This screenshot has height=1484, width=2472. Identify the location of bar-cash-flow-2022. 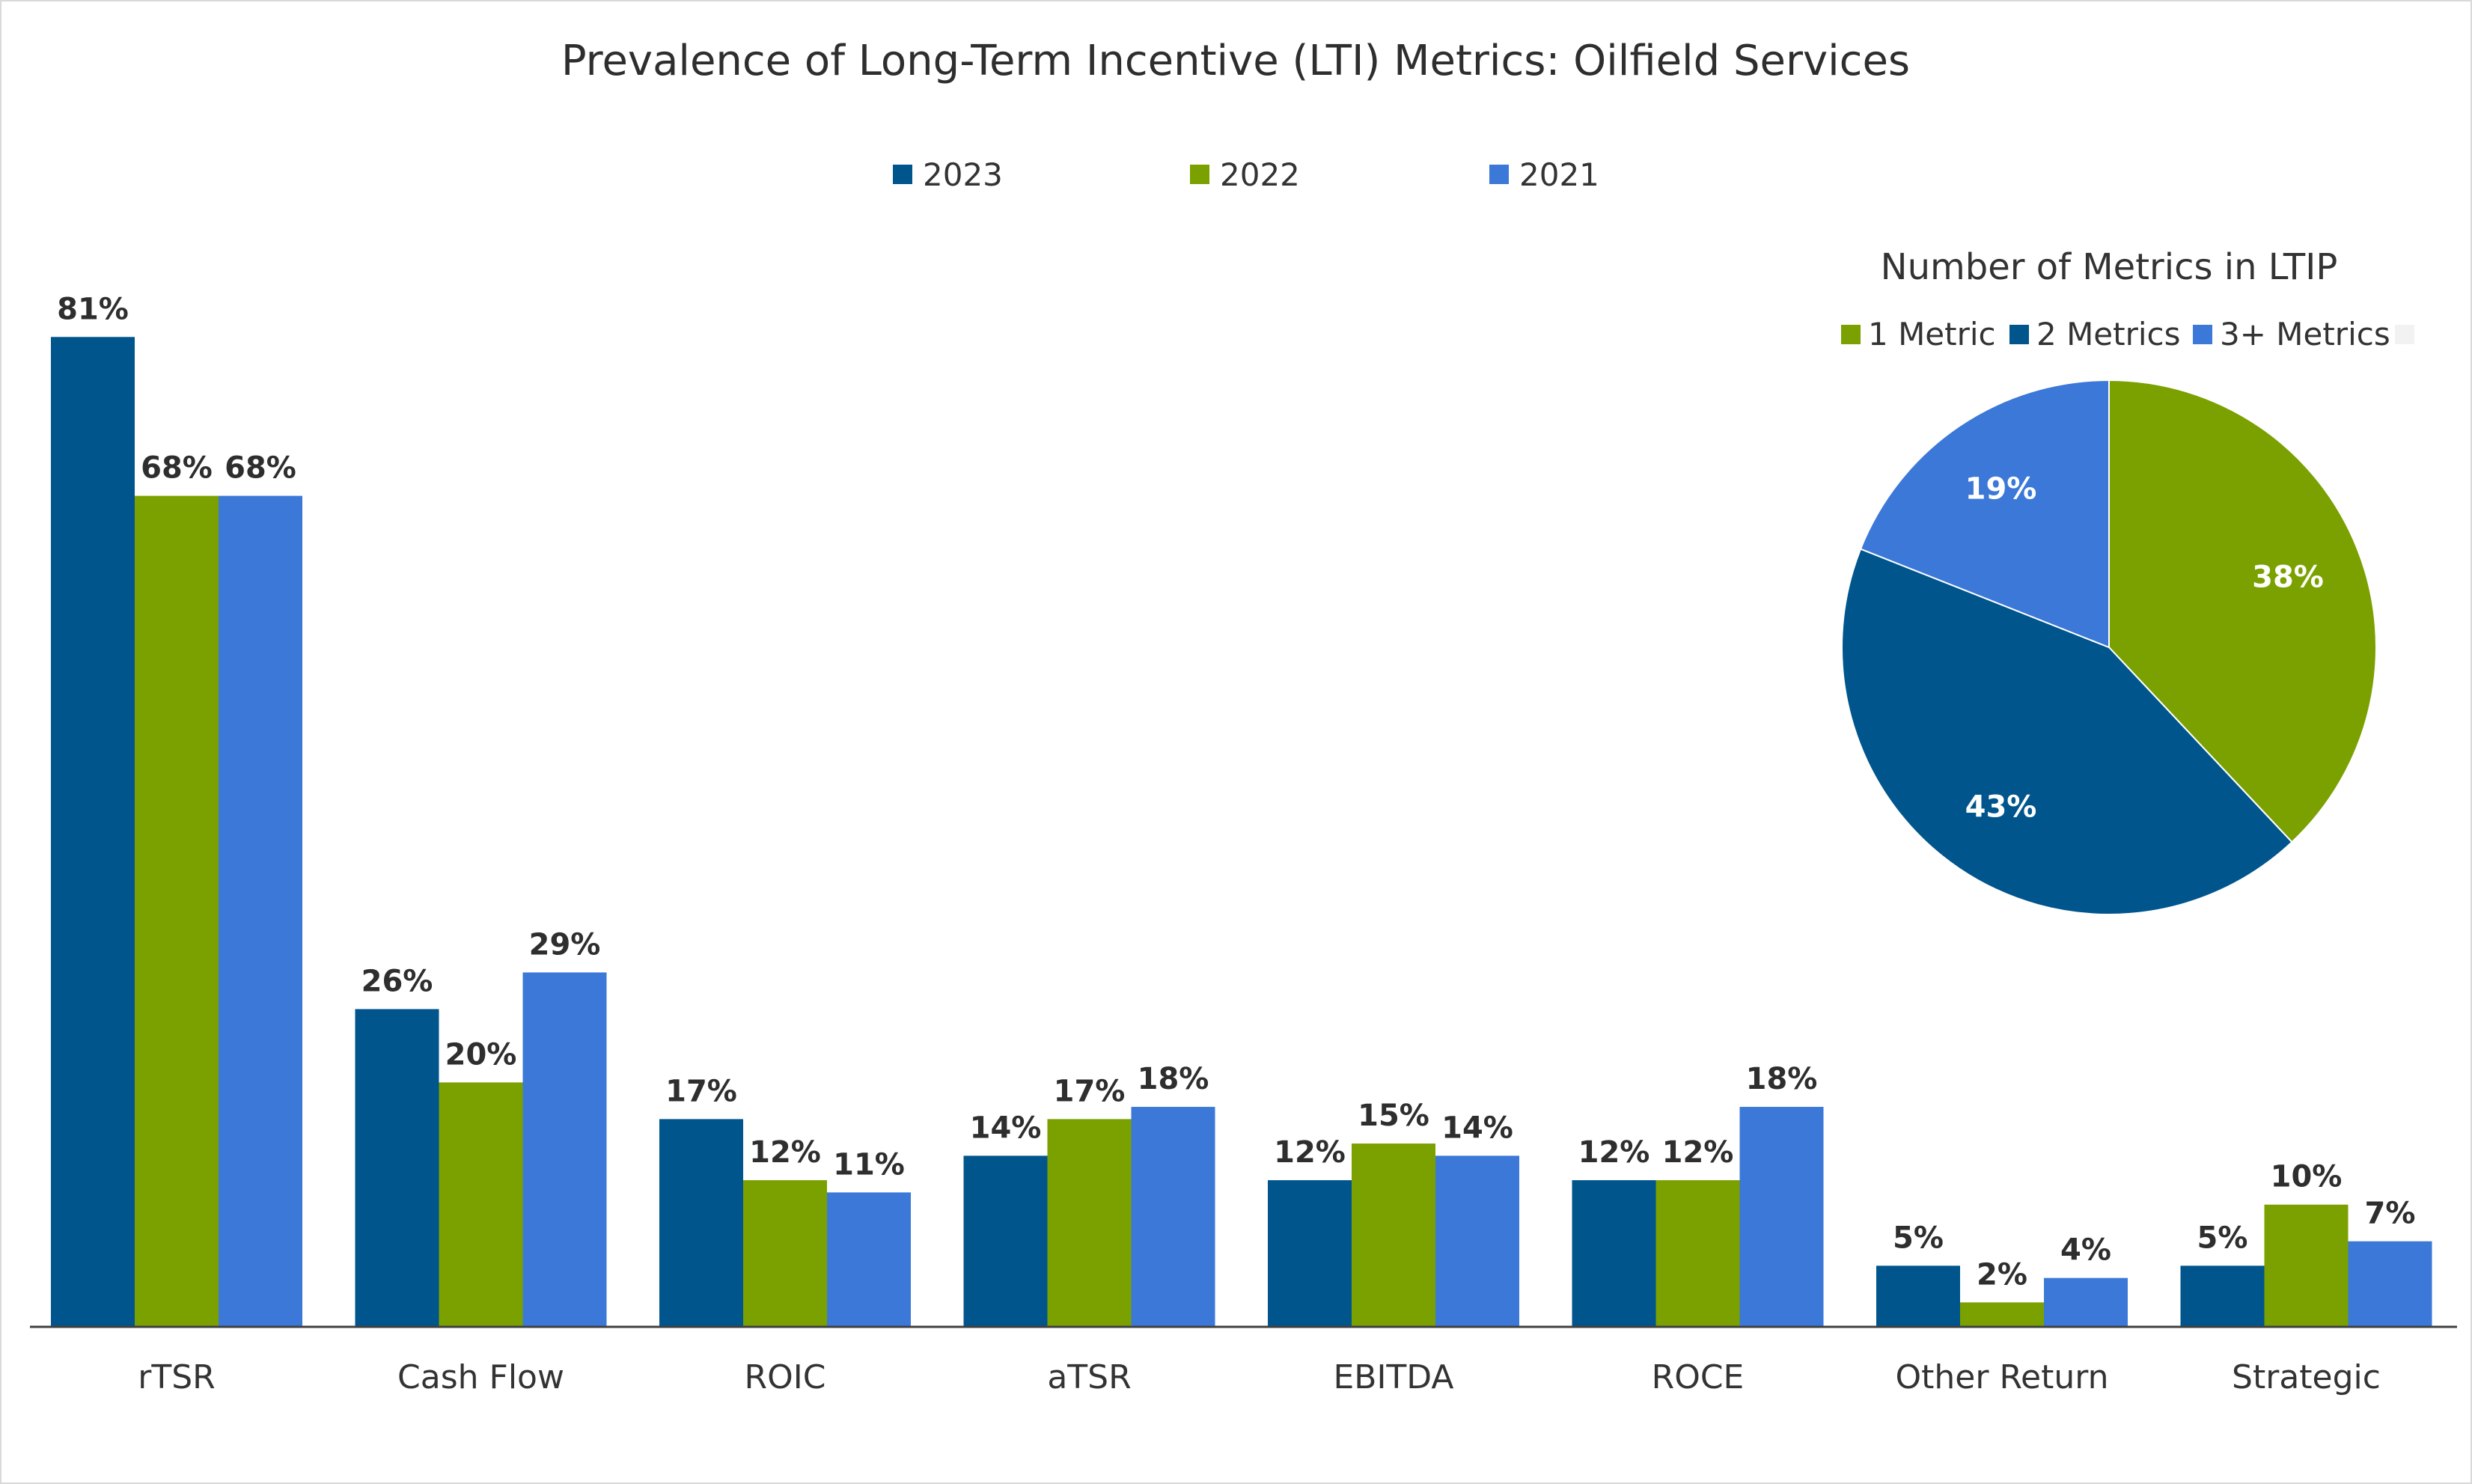
(481, 1204).